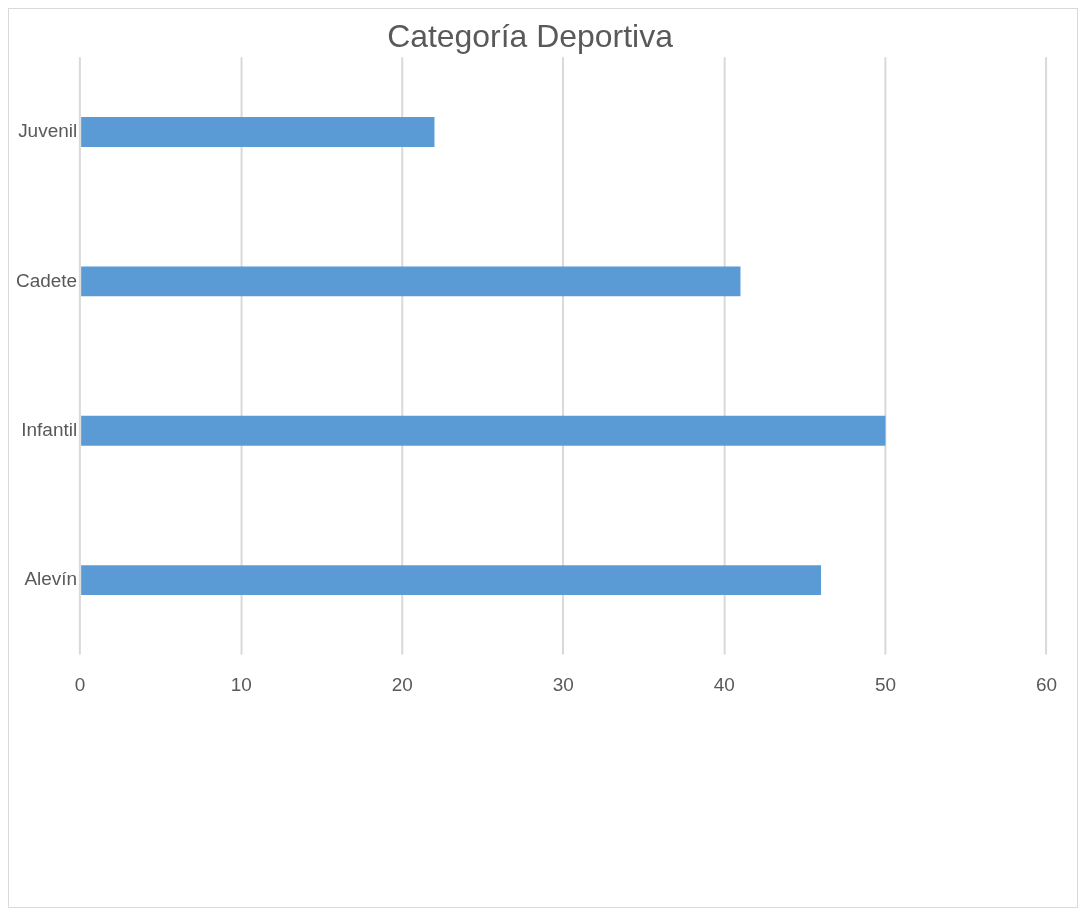  I want to click on y-tick-label: Cadete, so click(47, 280).